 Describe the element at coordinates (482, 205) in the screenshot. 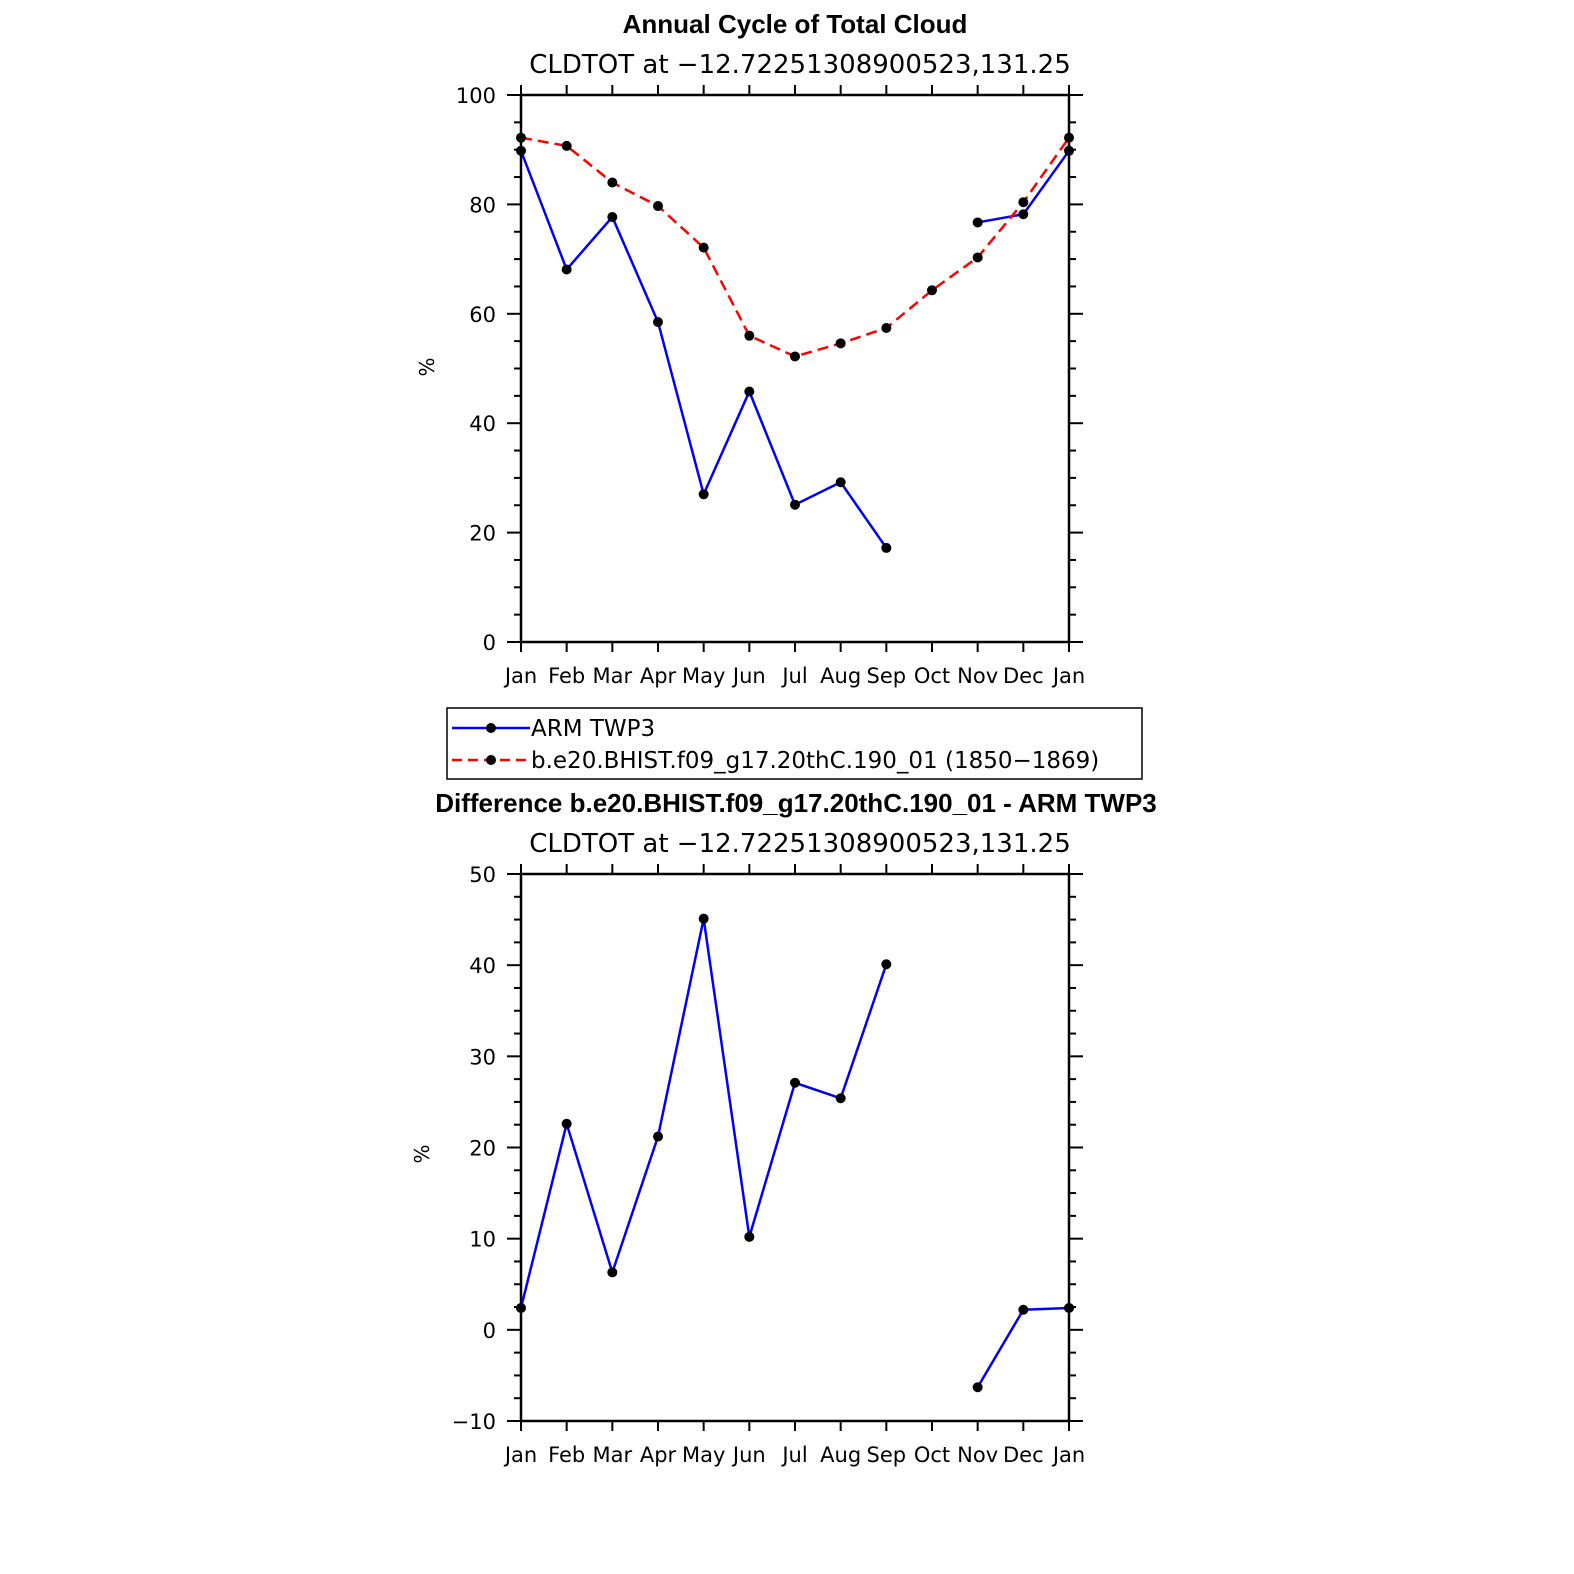

I see `y-tick-label: 80` at that location.